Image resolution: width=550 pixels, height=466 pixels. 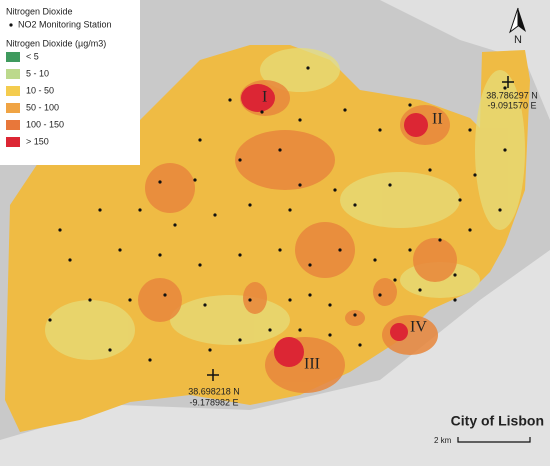 I want to click on north-arrow: N, so click(x=517, y=26).